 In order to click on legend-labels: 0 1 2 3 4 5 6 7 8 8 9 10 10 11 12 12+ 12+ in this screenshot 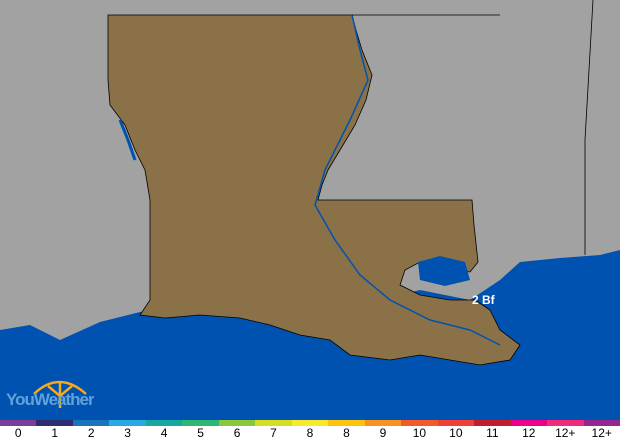, I will do `click(310, 433)`.